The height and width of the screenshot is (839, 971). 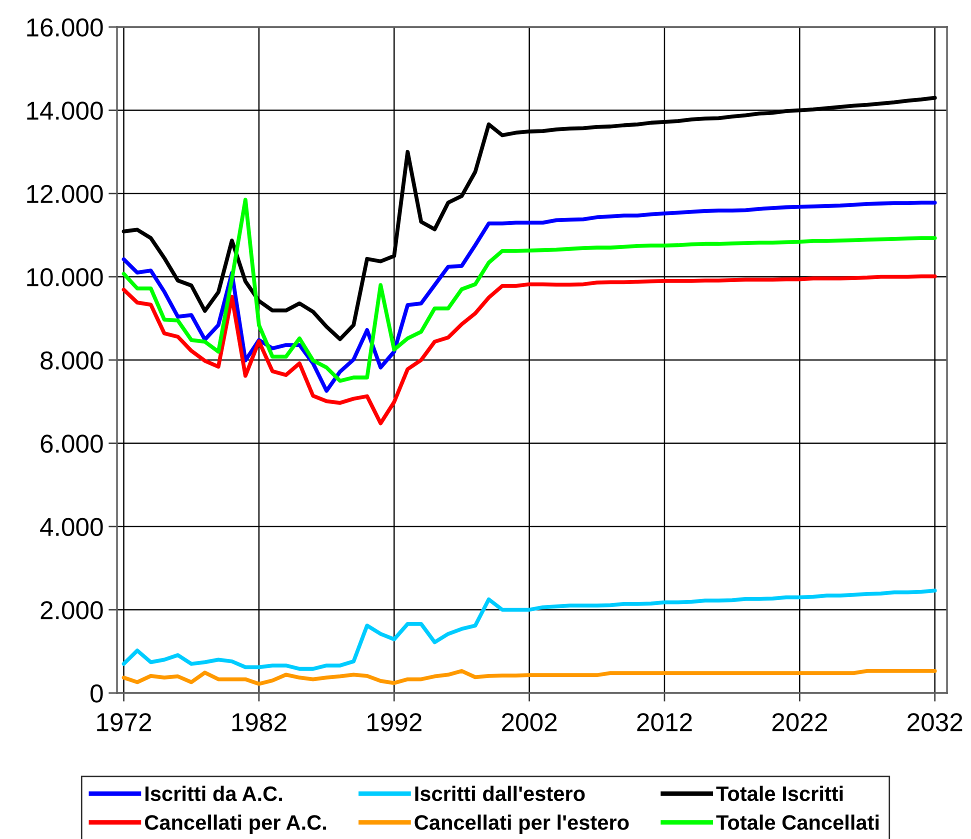 What do you see at coordinates (214, 794) in the screenshot?
I see `legend-label: Iscritti da A.C.` at bounding box center [214, 794].